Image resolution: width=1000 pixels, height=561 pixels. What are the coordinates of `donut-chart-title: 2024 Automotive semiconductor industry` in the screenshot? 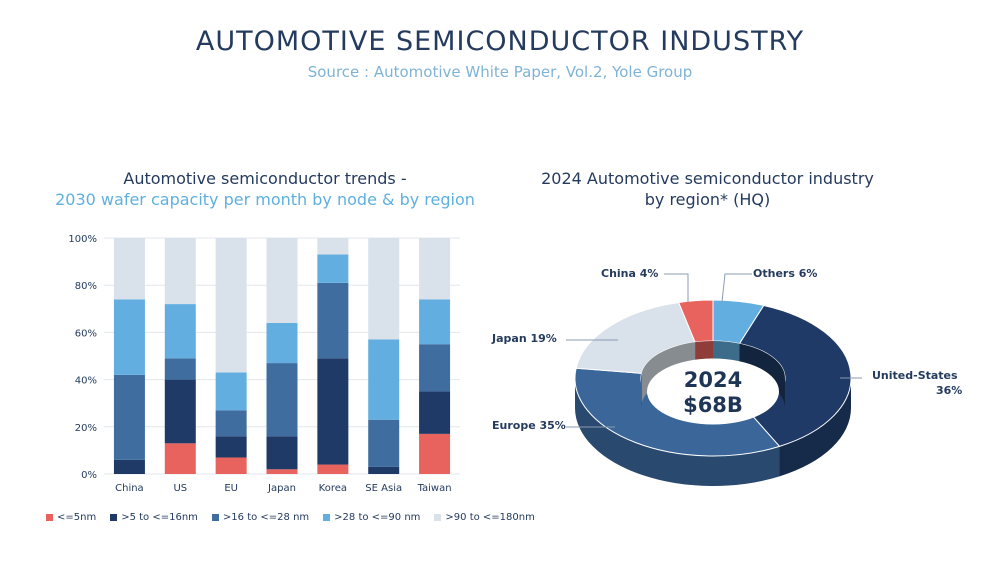 It's located at (707, 178).